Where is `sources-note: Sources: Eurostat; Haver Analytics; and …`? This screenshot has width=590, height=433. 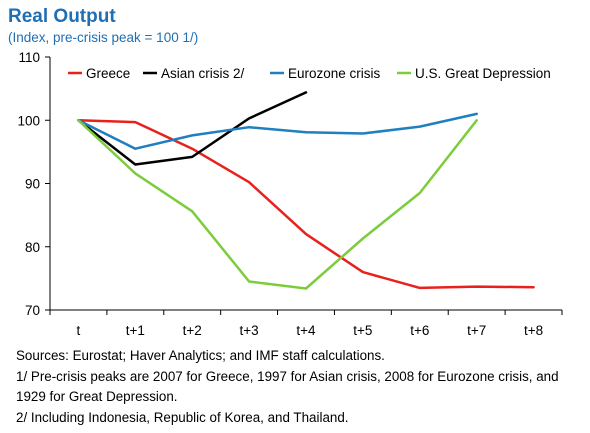
sources-note: Sources: Eurostat; Haver Analytics; and … is located at coordinates (200, 355).